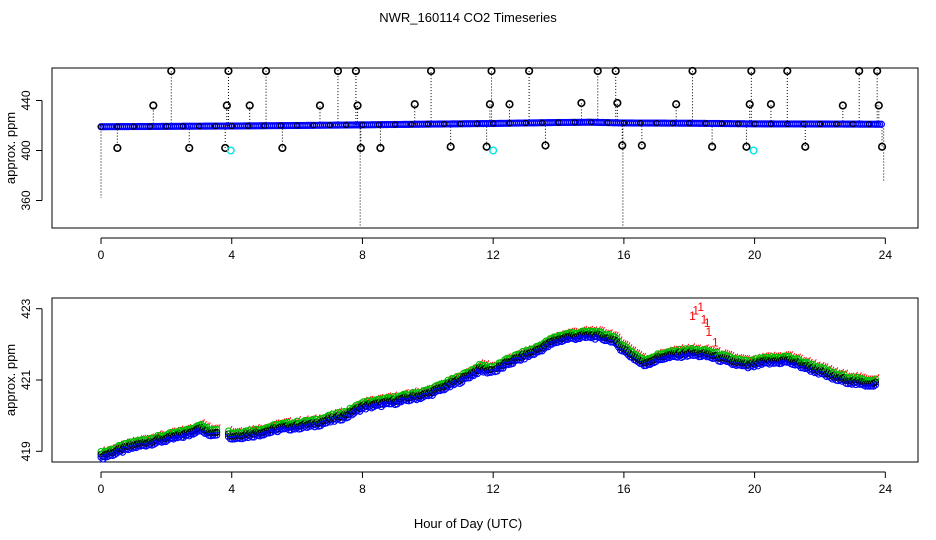 The image size is (936, 540). Describe the element at coordinates (101, 255) in the screenshot. I see `top-x-tick-label: 0` at that location.